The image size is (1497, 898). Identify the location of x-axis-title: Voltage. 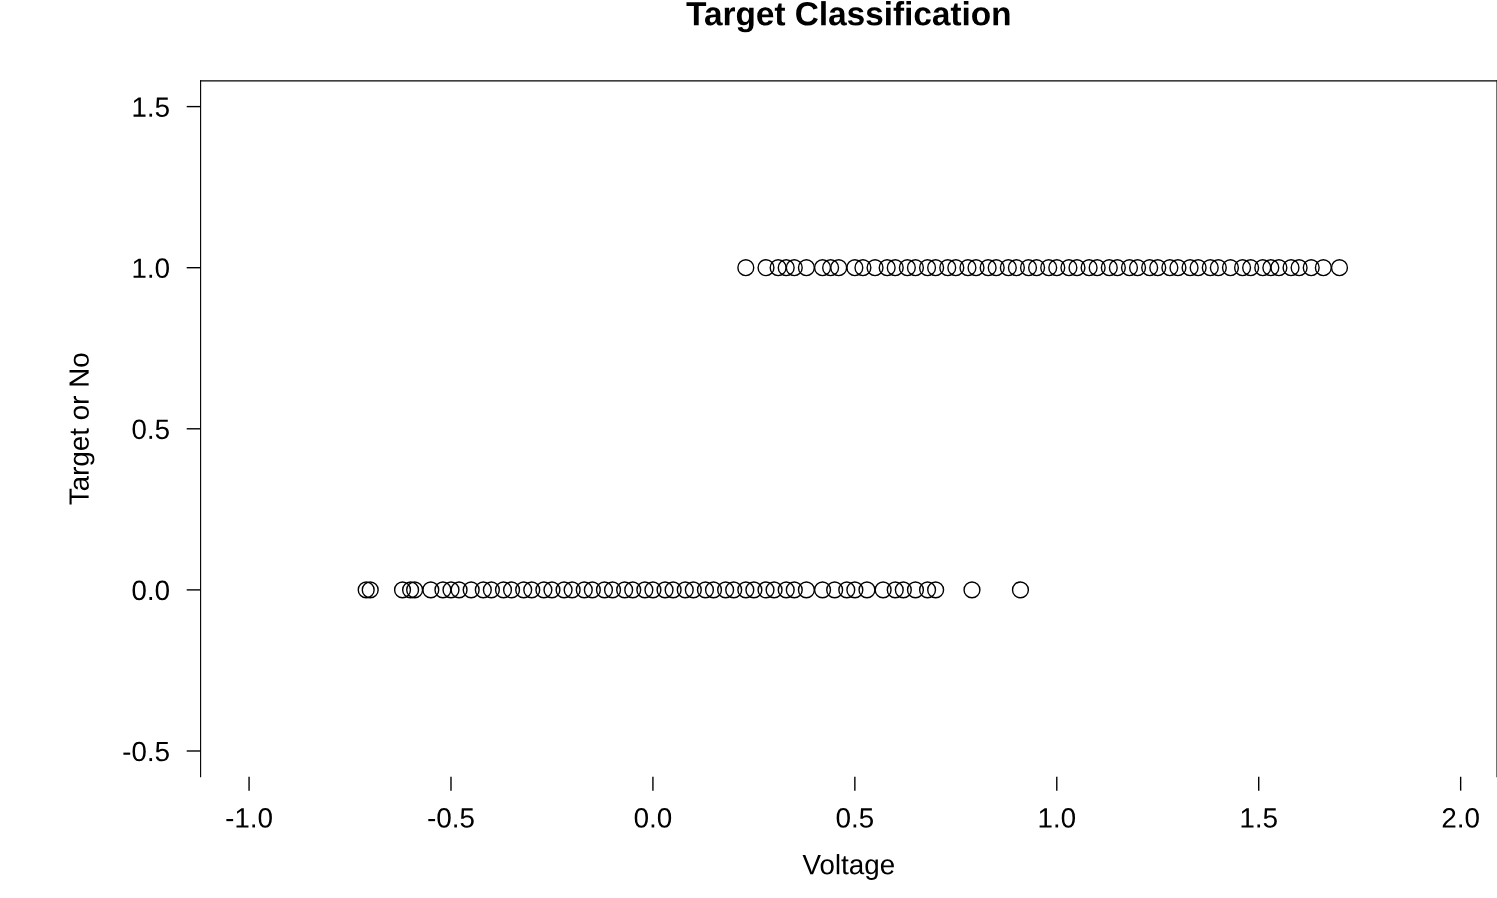
(848, 867).